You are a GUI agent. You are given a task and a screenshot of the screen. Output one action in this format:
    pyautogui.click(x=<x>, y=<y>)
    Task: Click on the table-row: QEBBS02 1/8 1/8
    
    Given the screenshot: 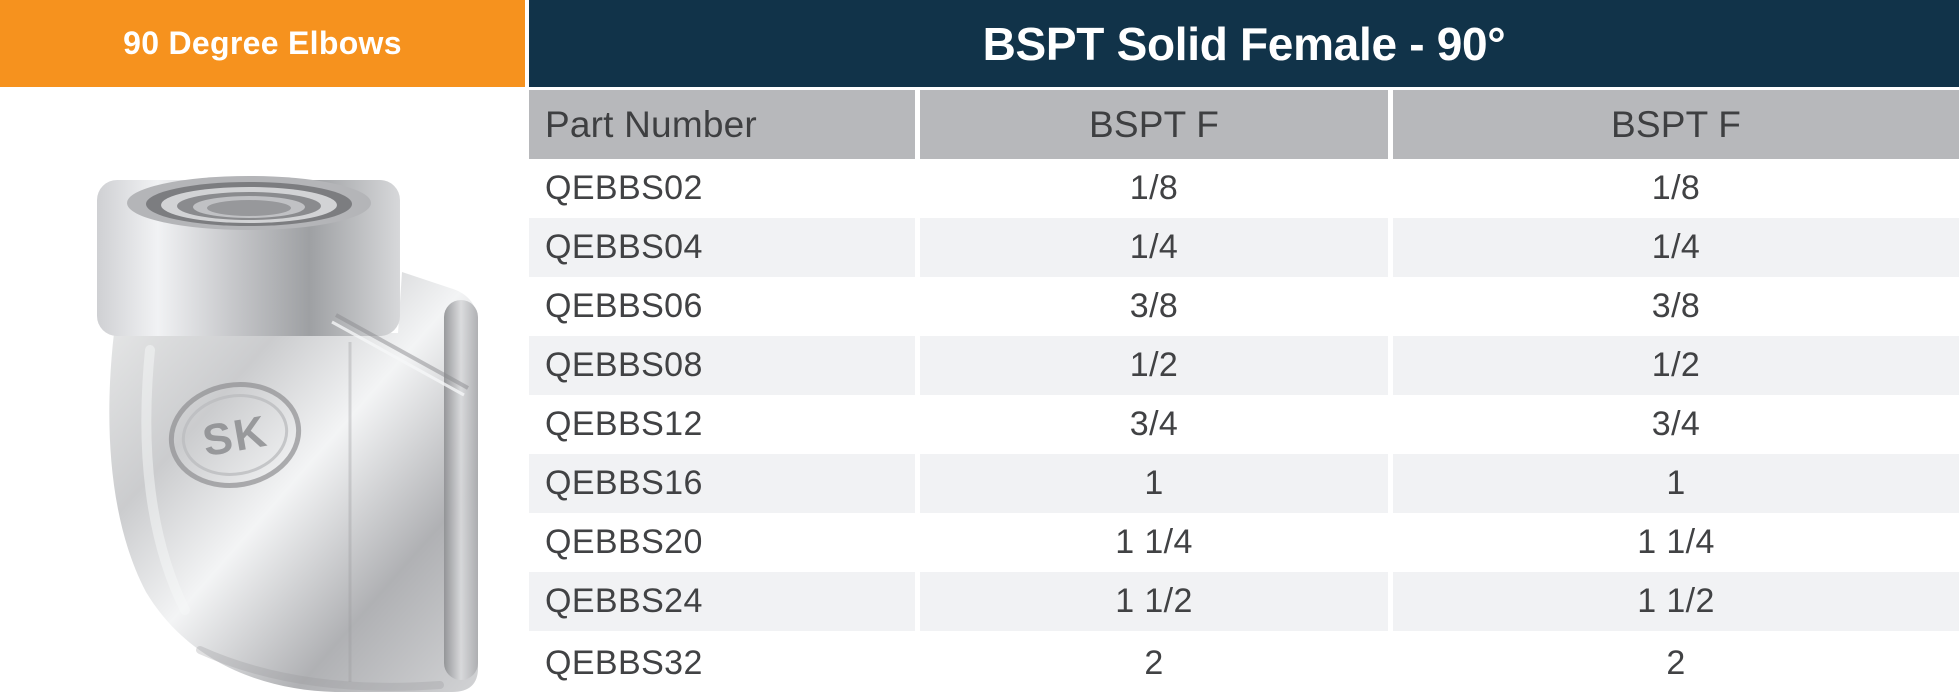 What is the action you would take?
    pyautogui.click(x=1244, y=188)
    